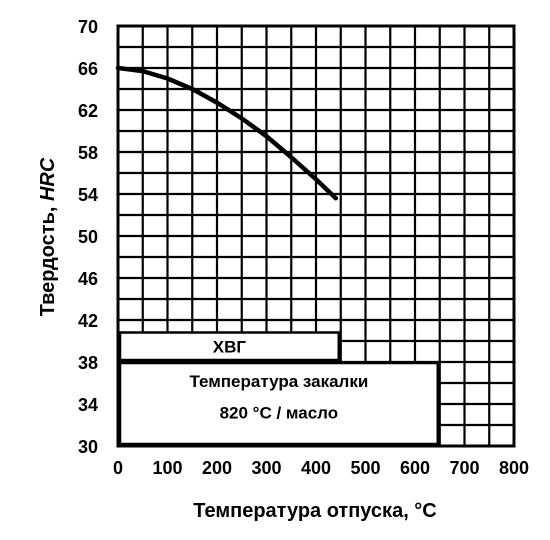 The height and width of the screenshot is (540, 550). I want to click on y-axis-title: Твердость, HRC, so click(48, 236).